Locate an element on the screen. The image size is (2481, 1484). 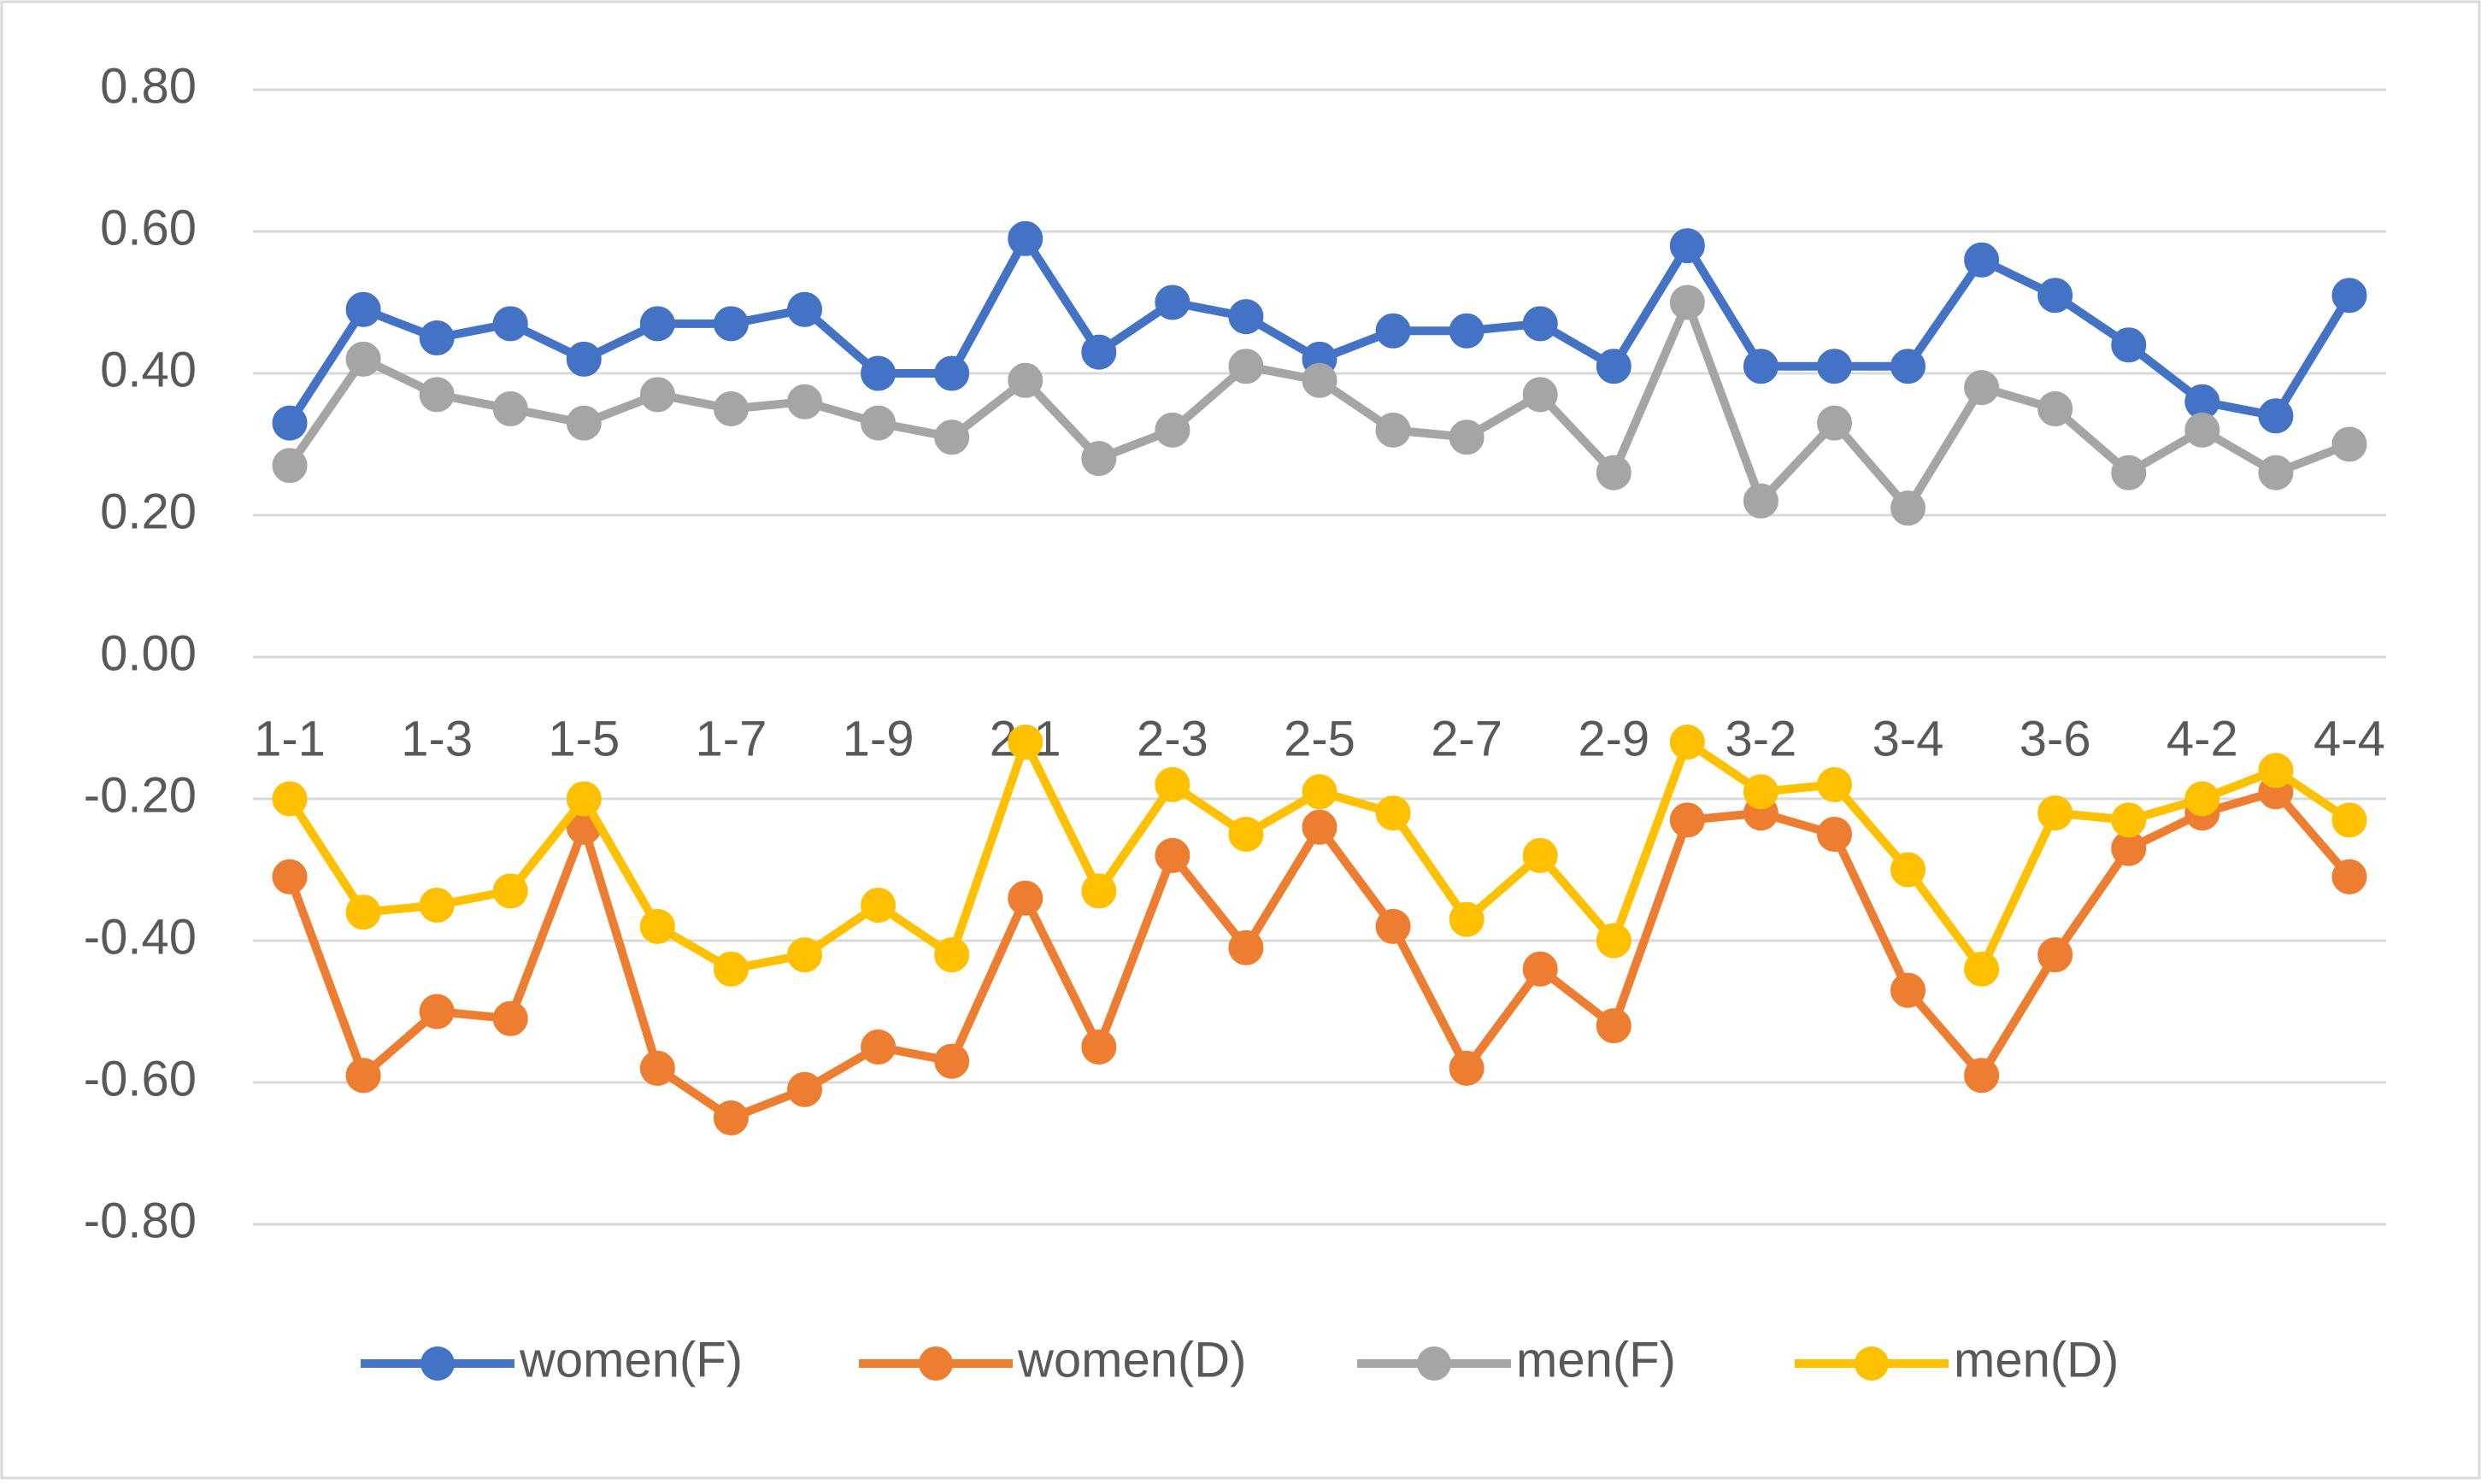
y-tick-label: -0.40 is located at coordinates (140, 937).